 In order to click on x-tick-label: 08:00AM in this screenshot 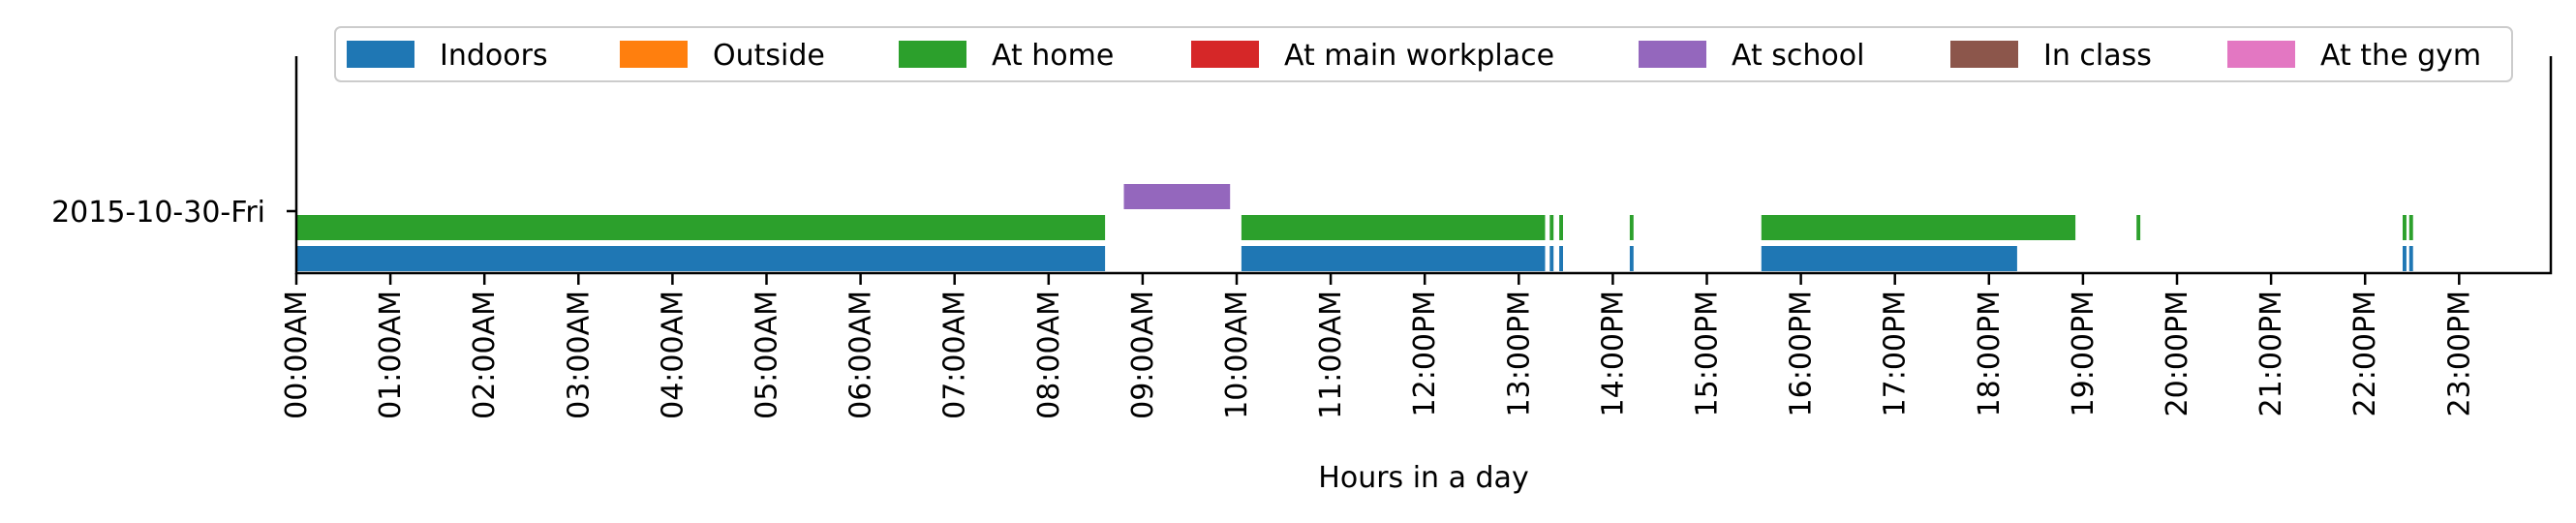, I will do `click(1049, 355)`.